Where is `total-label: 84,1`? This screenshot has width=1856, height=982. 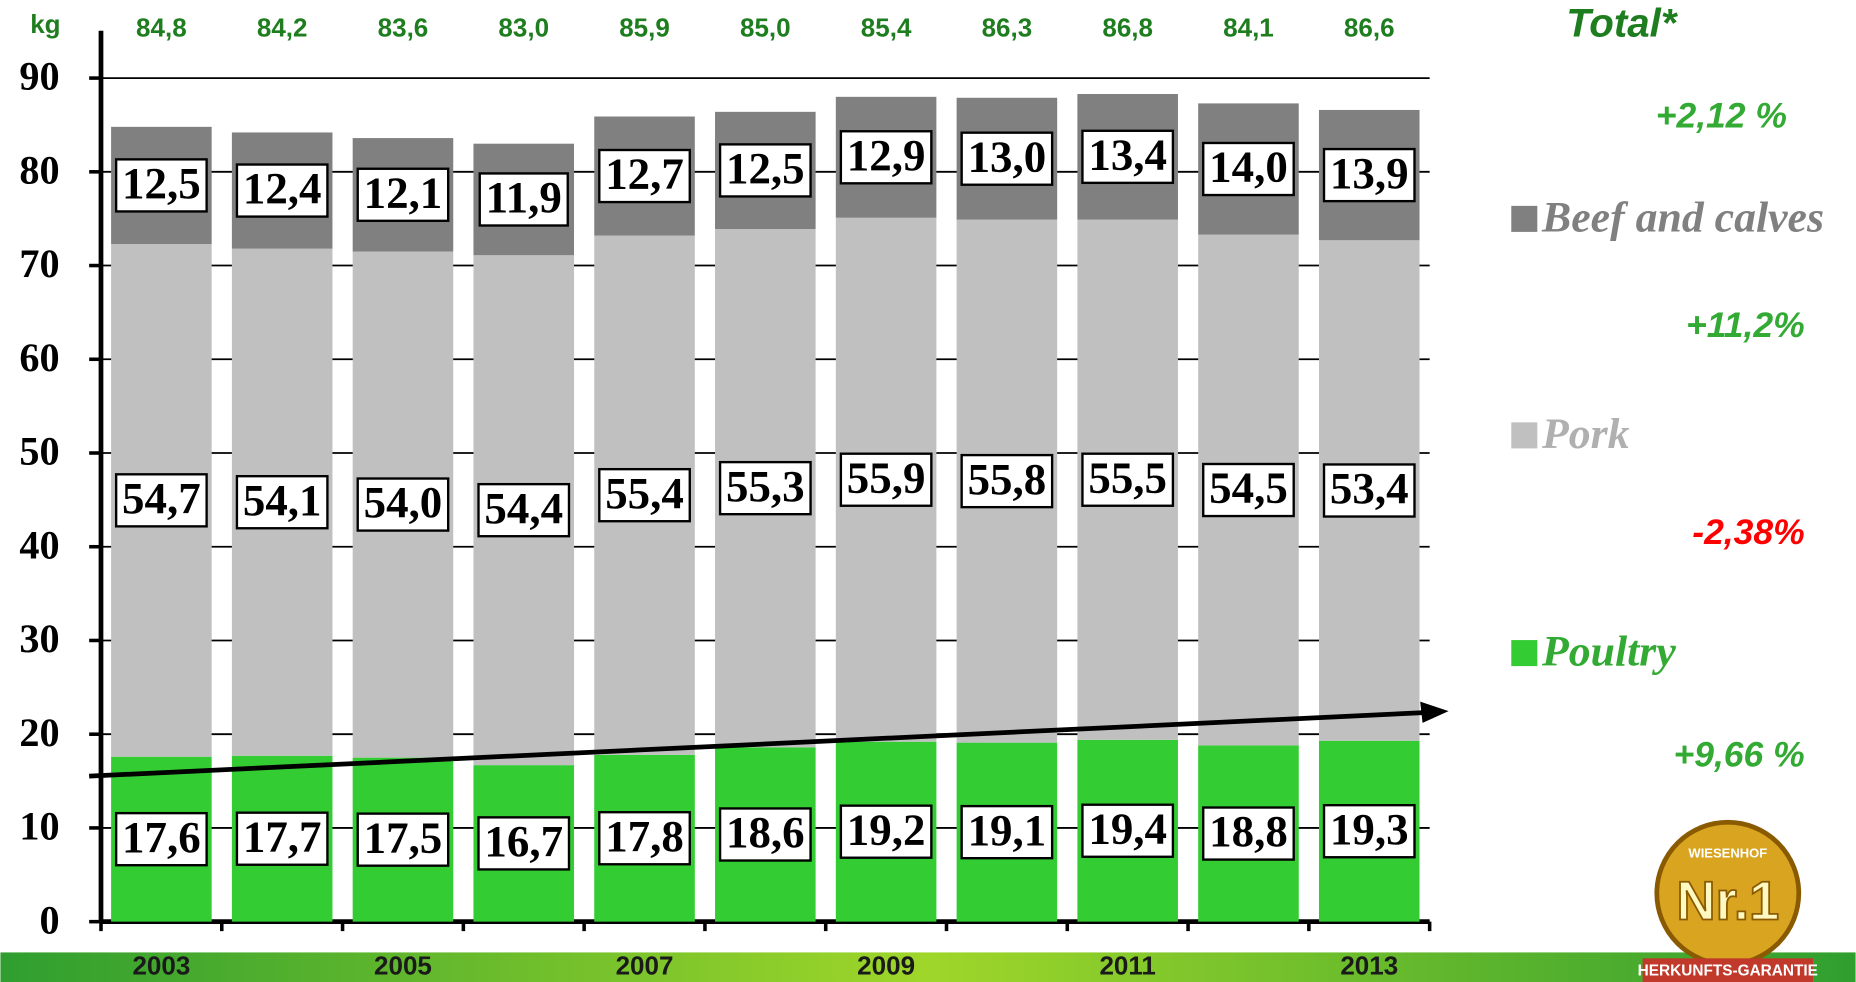
total-label: 84,1 is located at coordinates (1248, 27).